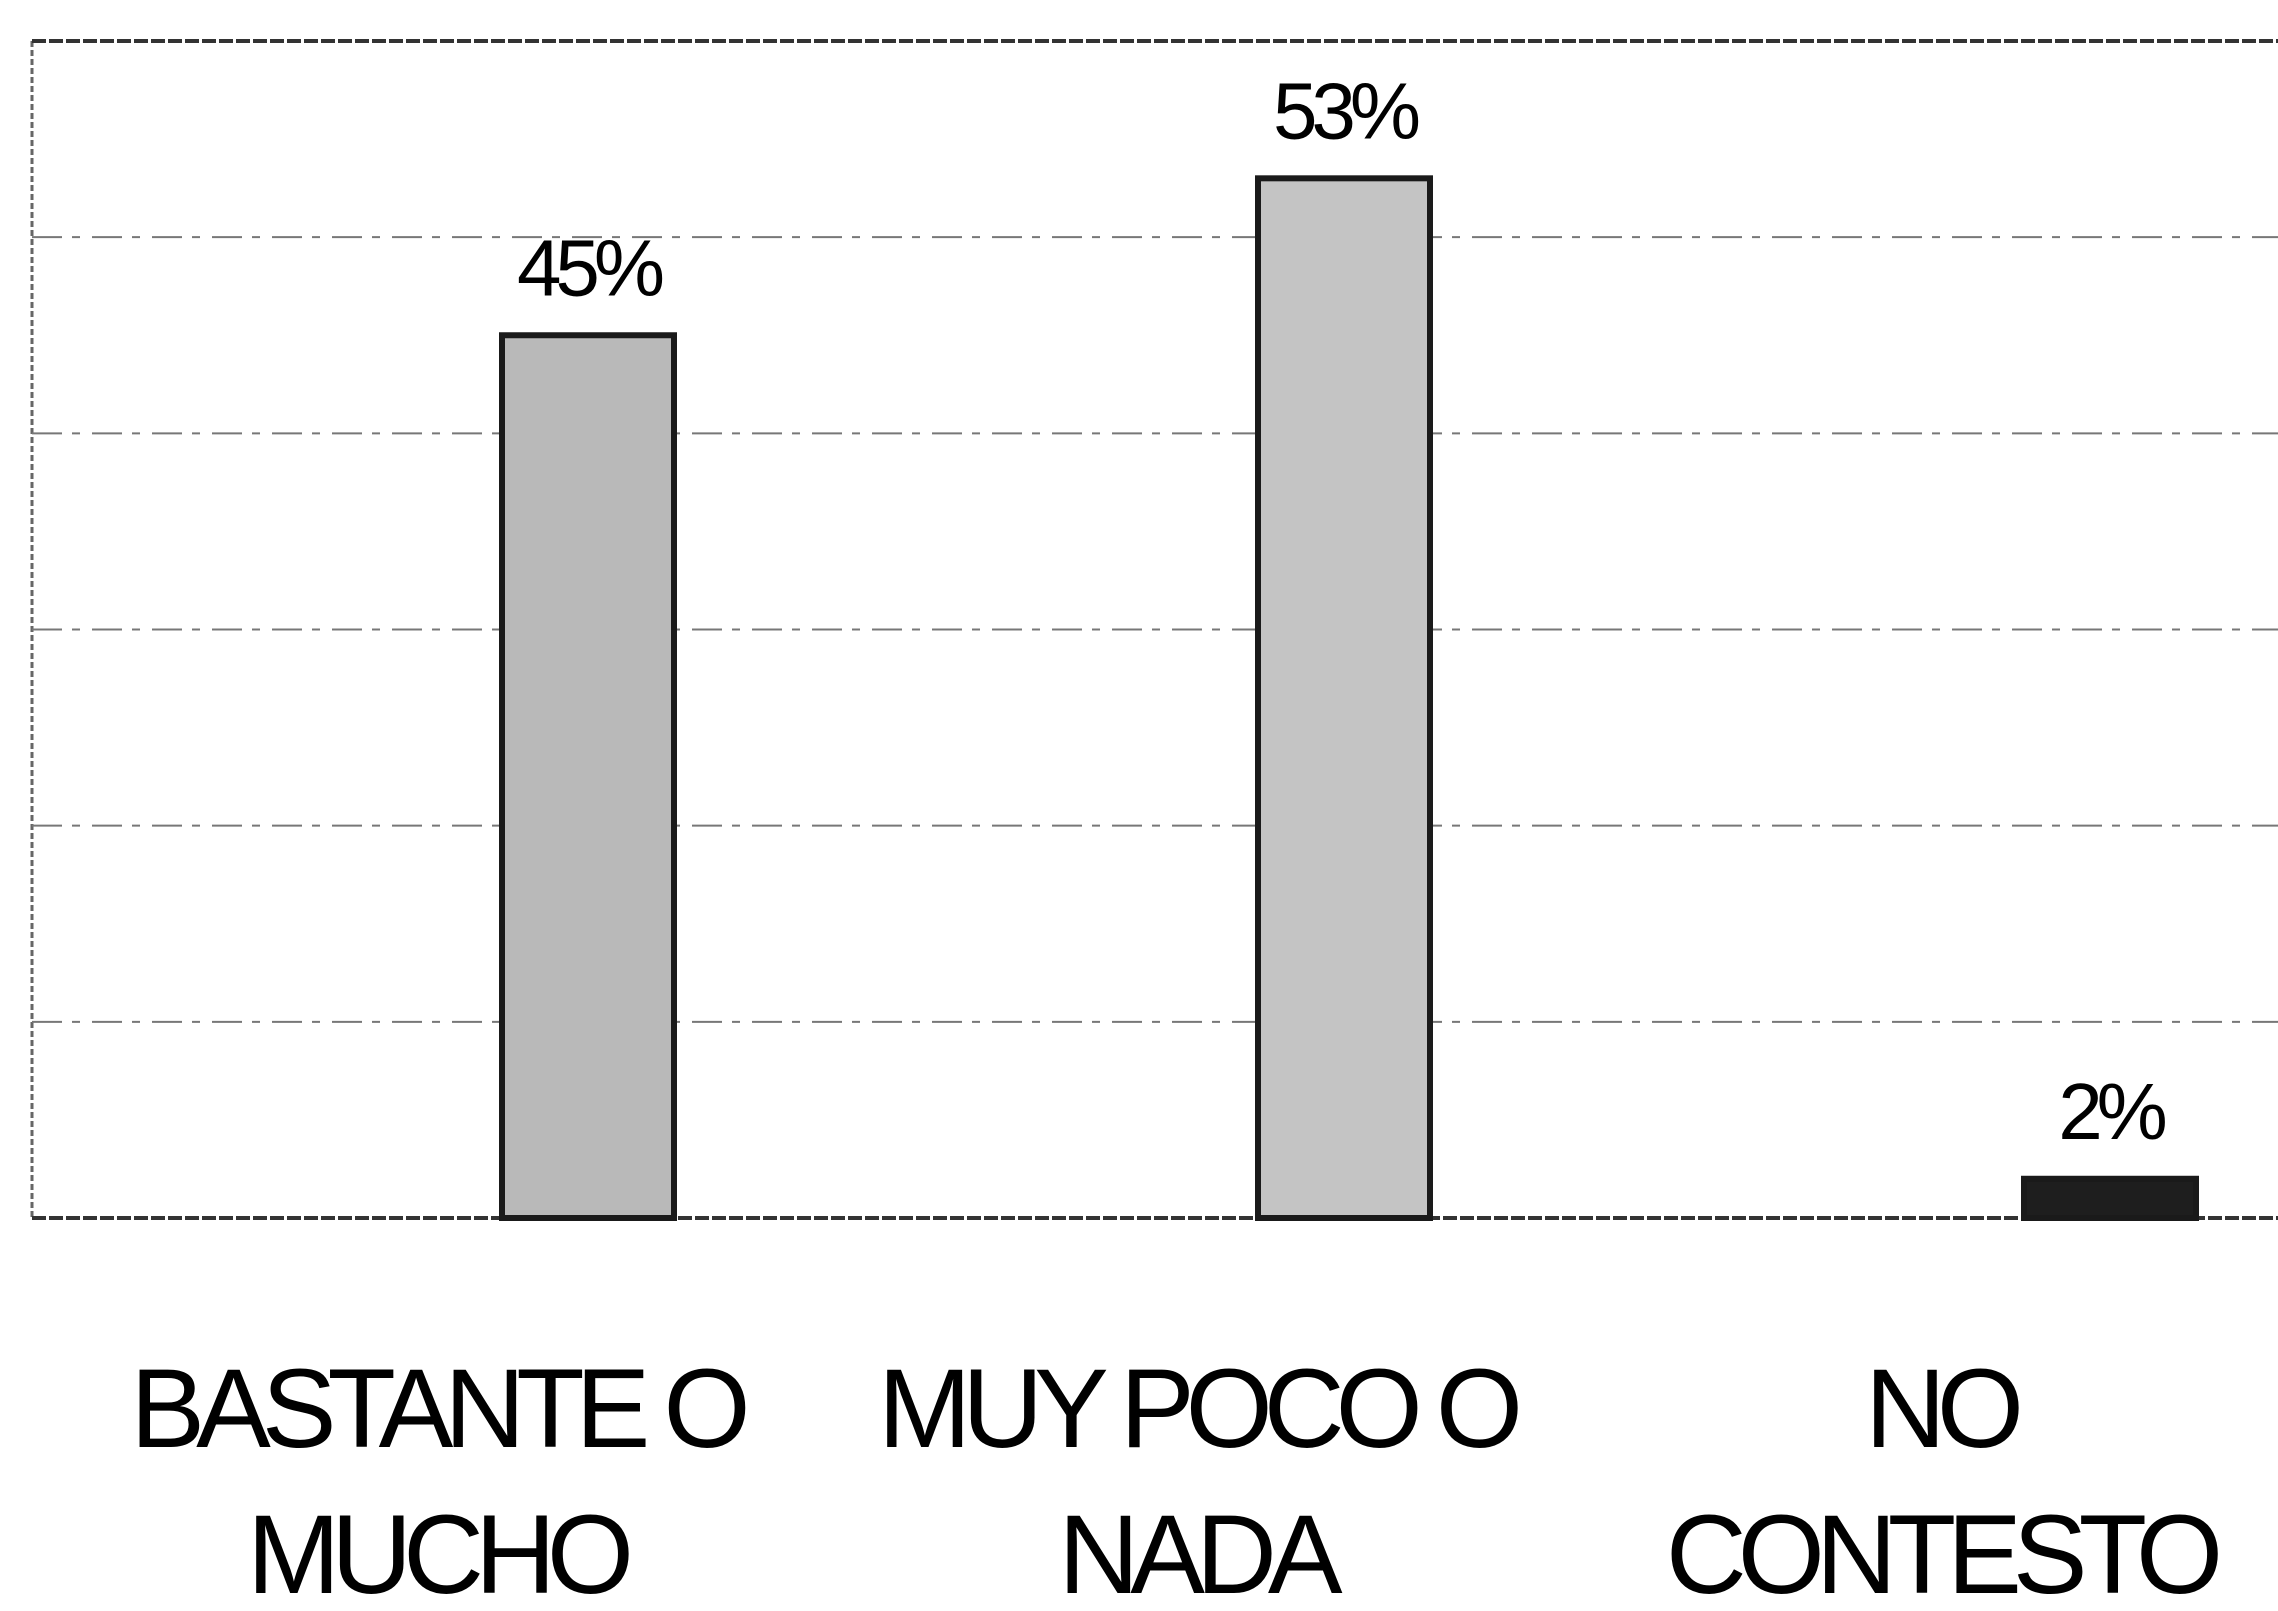 This screenshot has height=1611, width=2278. What do you see at coordinates (1346, 110) in the screenshot?
I see `value-label: 53%` at bounding box center [1346, 110].